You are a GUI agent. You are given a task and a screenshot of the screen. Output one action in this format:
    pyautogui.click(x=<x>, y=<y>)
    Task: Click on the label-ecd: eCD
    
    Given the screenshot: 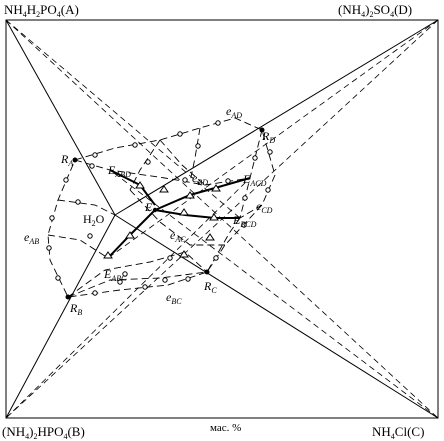 What is the action you would take?
    pyautogui.click(x=264, y=207)
    